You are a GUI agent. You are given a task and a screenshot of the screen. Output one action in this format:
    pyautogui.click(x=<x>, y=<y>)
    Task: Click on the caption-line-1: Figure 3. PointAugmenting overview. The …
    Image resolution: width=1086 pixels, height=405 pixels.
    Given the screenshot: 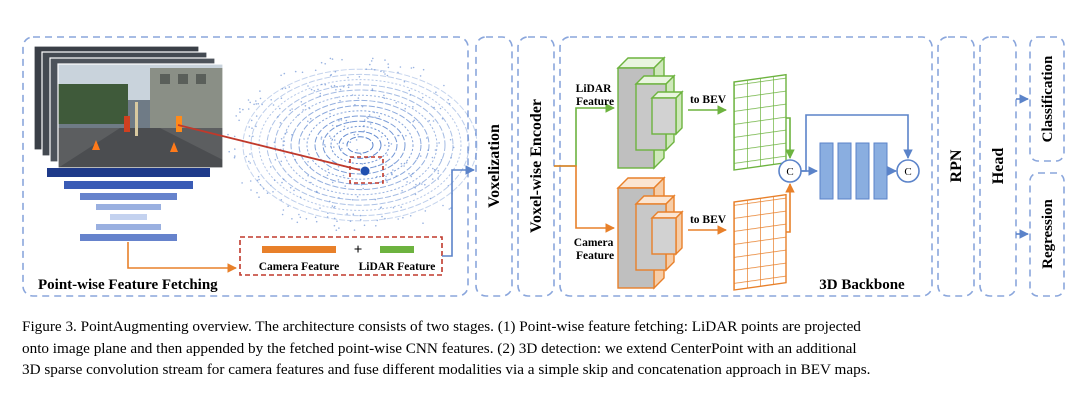 What is the action you would take?
    pyautogui.click(x=441, y=326)
    